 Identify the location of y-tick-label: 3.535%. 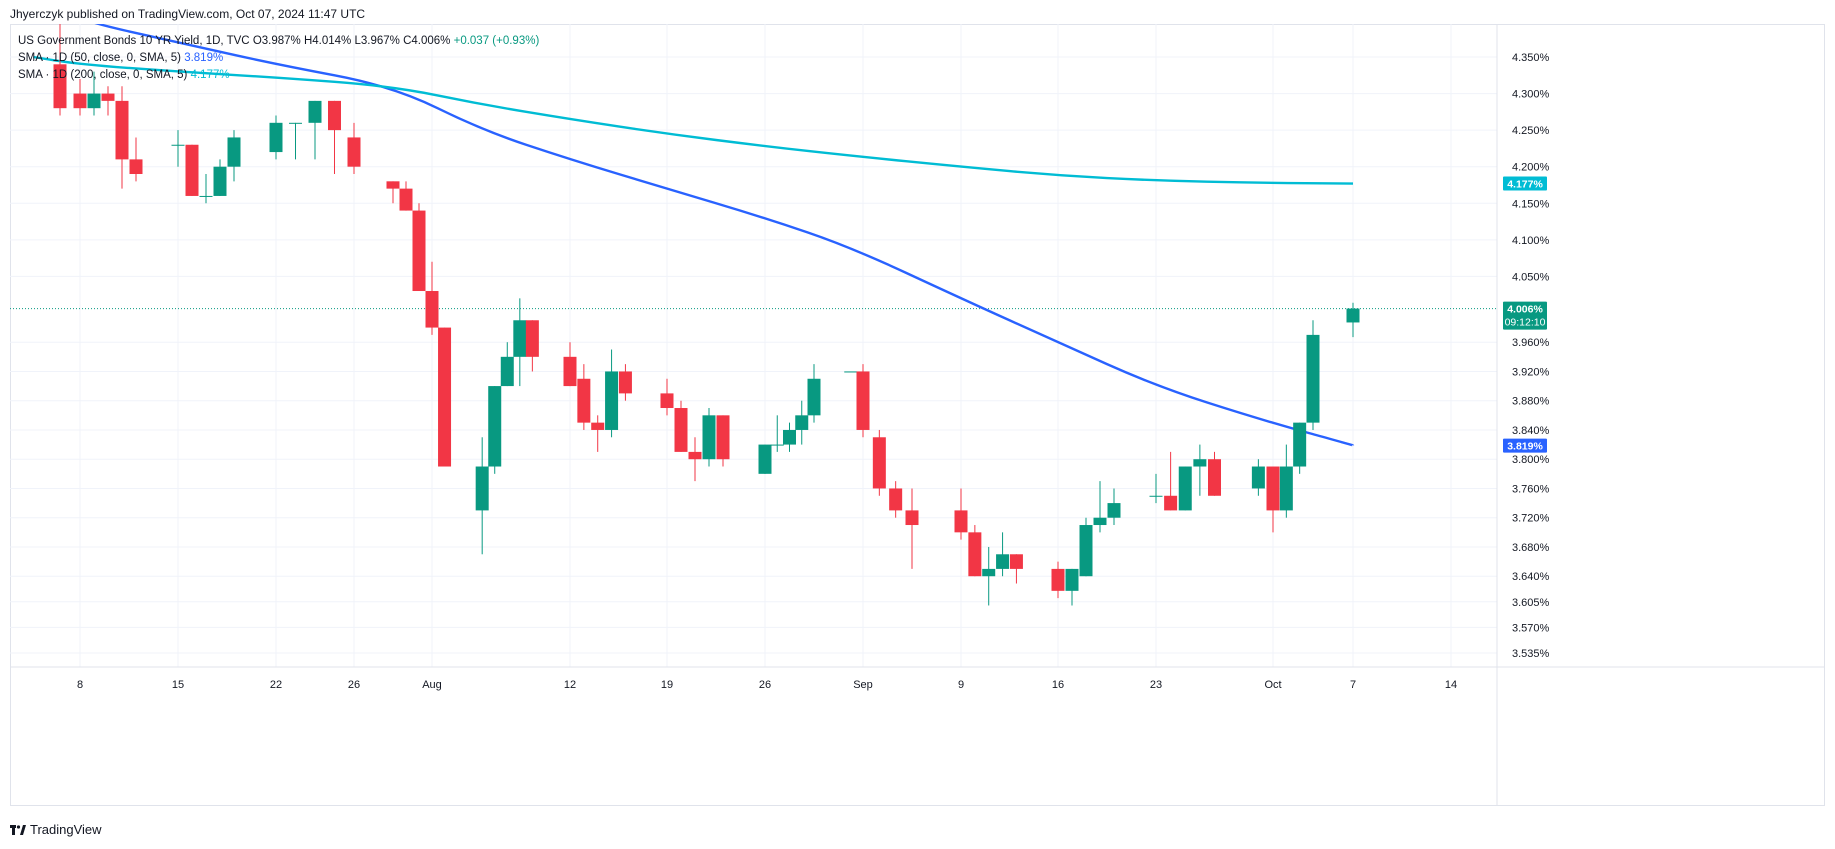
(1531, 654).